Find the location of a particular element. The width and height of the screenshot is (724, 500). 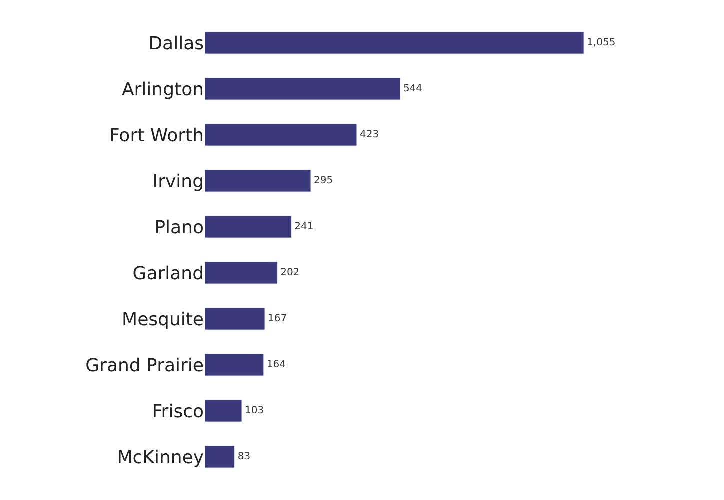

data-label: 167 is located at coordinates (278, 319).